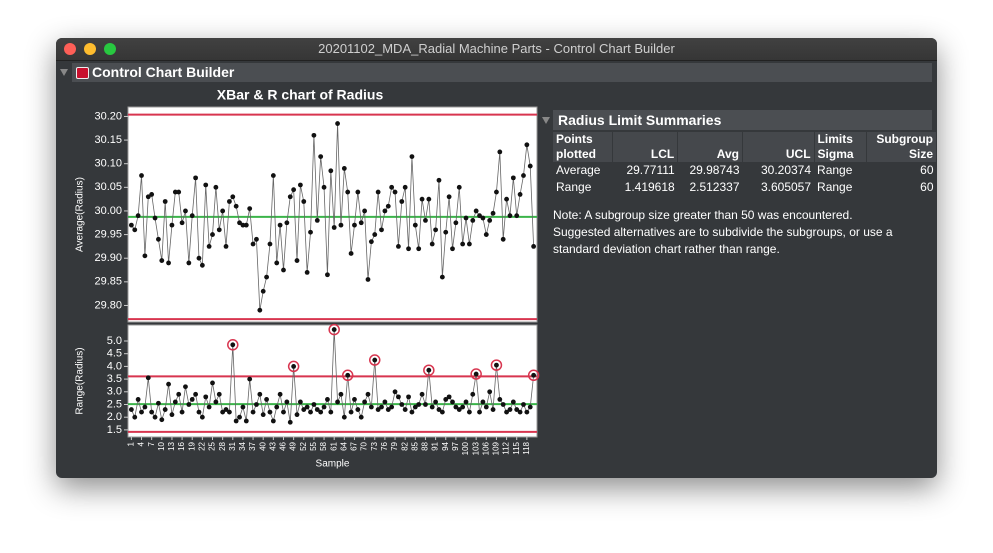 The image size is (993, 553). Describe the element at coordinates (455, 445) in the screenshot. I see `x-tick-label: 97` at that location.